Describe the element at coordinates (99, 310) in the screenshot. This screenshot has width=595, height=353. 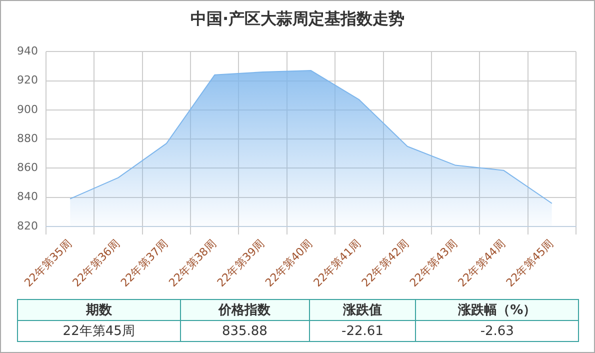
I see `text: 期数` at that location.